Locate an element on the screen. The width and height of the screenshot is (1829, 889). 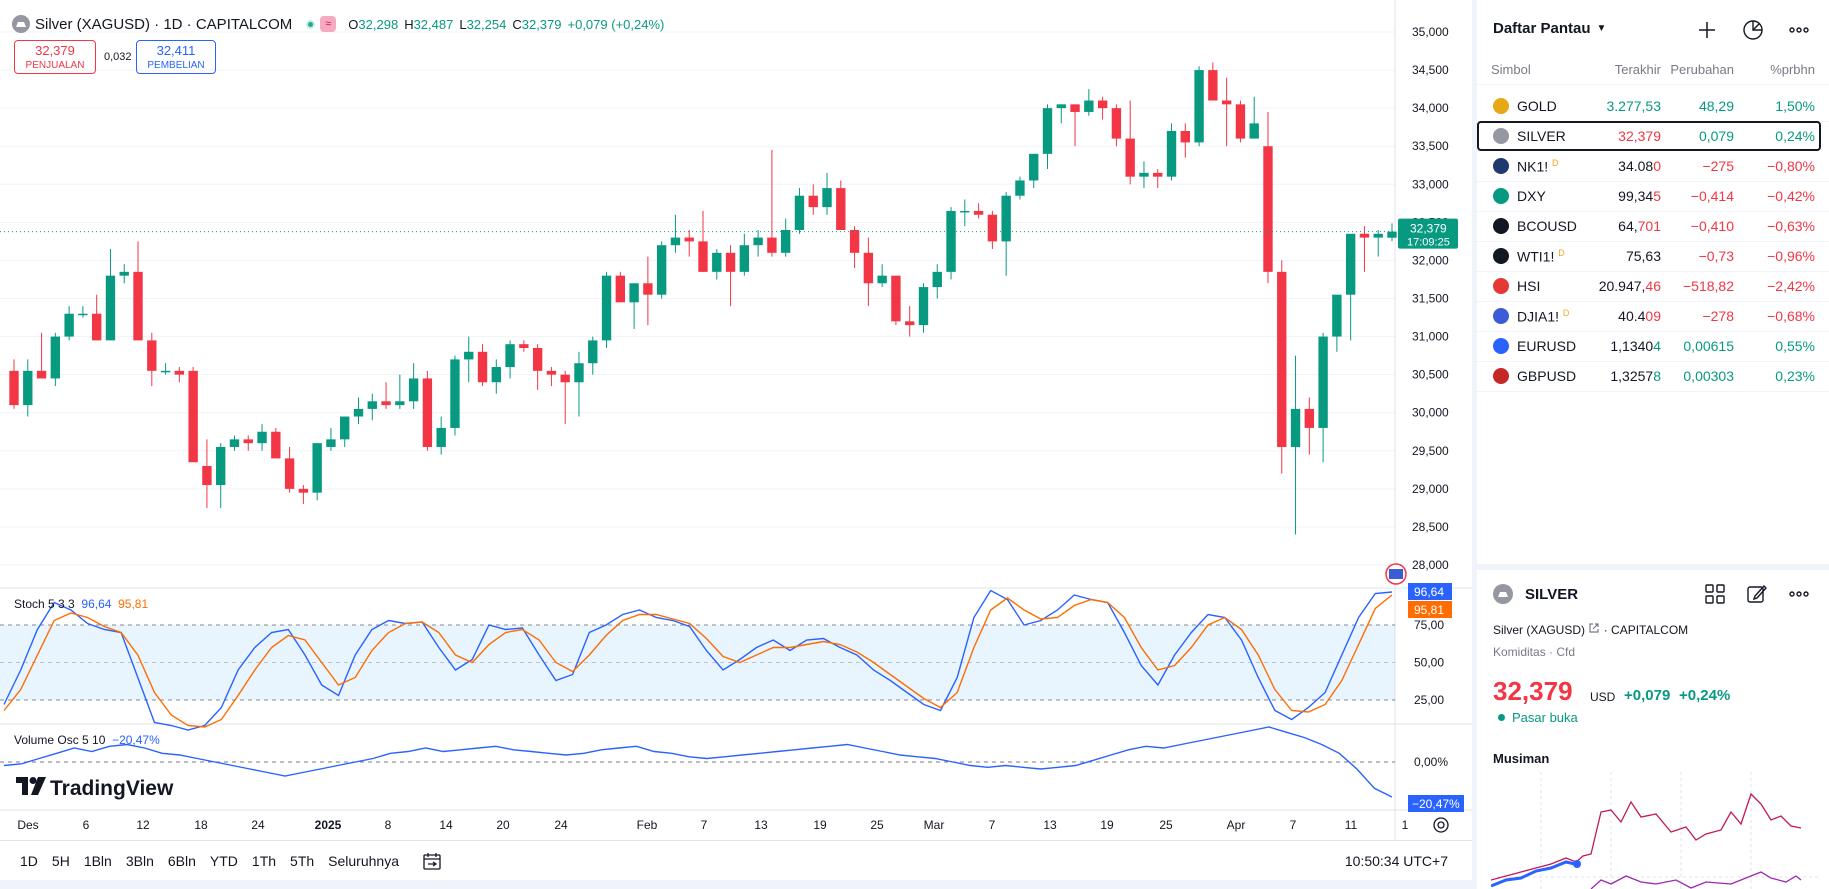
time-tick-label: Apr is located at coordinates (1236, 825).